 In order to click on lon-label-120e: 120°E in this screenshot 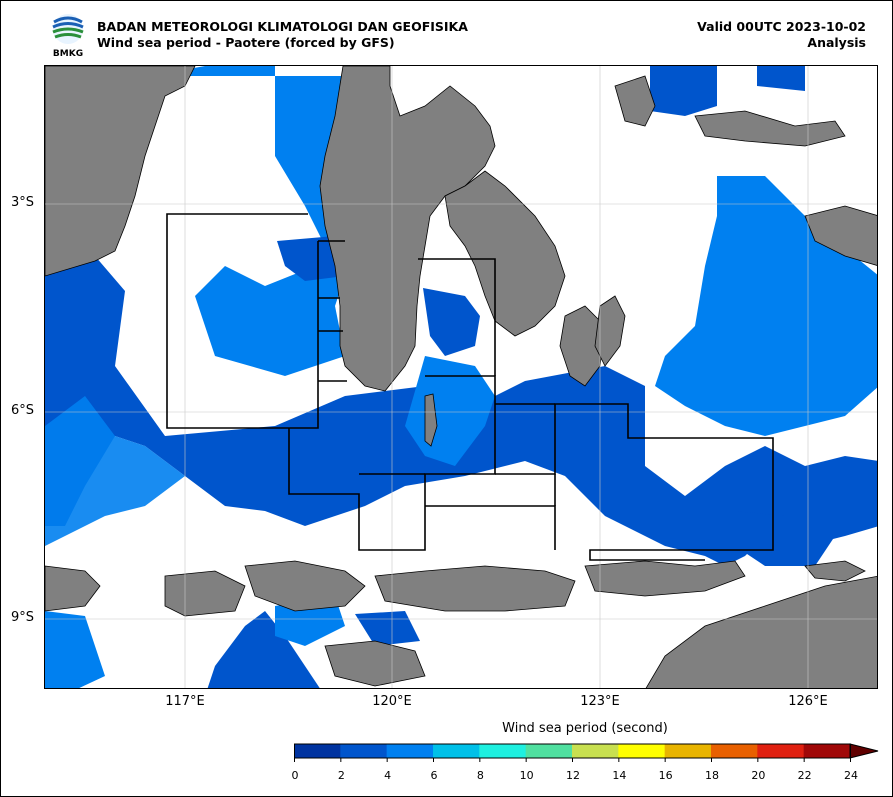, I will do `click(392, 701)`.